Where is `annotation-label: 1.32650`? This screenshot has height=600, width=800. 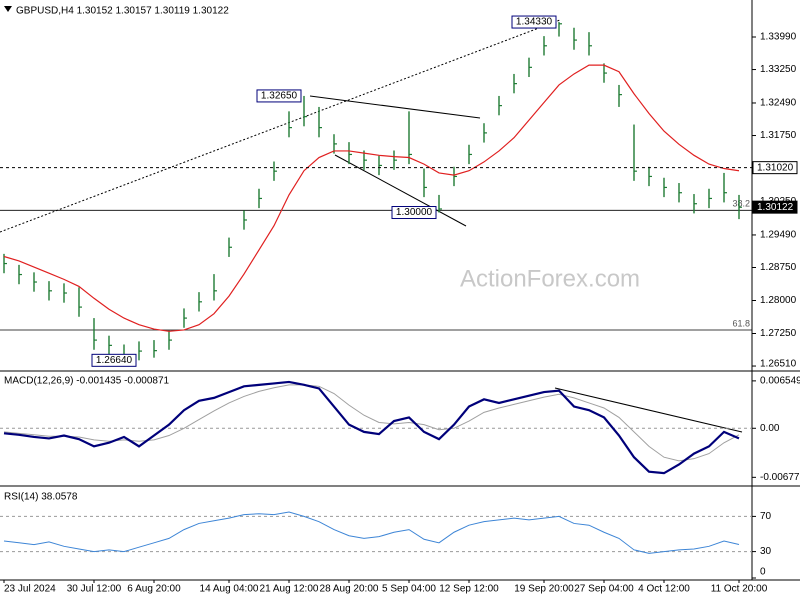 annotation-label: 1.32650 is located at coordinates (279, 96).